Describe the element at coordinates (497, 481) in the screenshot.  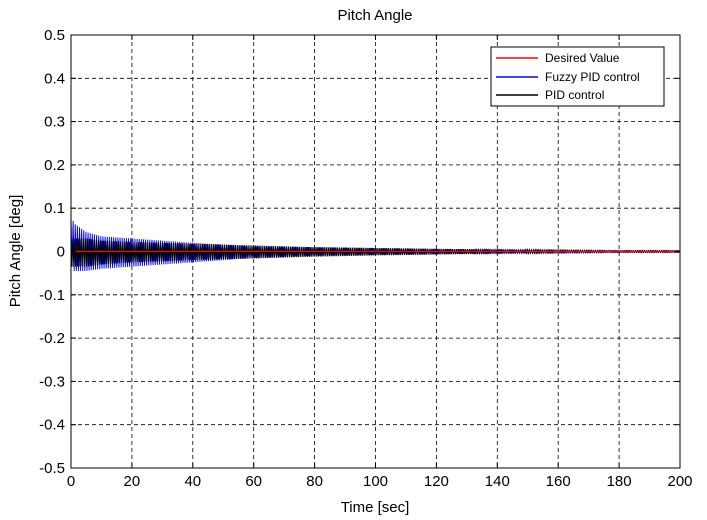
I see `x-tick-label: 140` at that location.